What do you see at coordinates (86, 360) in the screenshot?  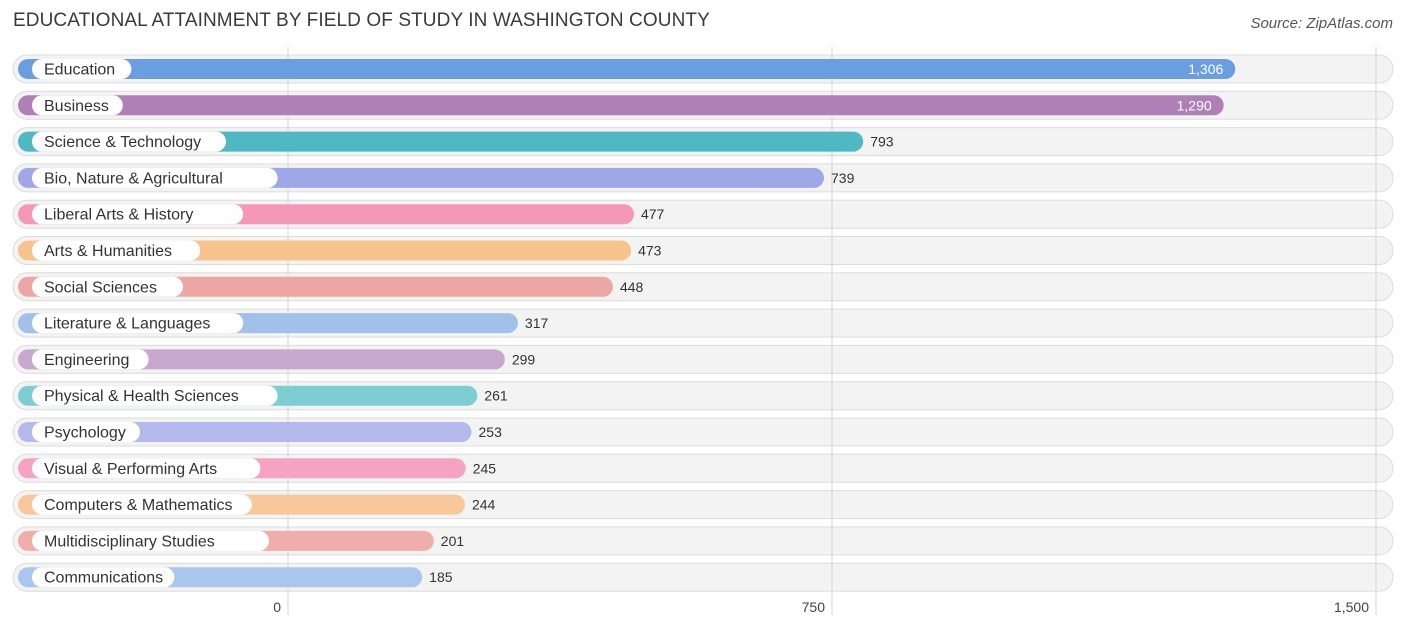 I see `category-label: Engineering` at bounding box center [86, 360].